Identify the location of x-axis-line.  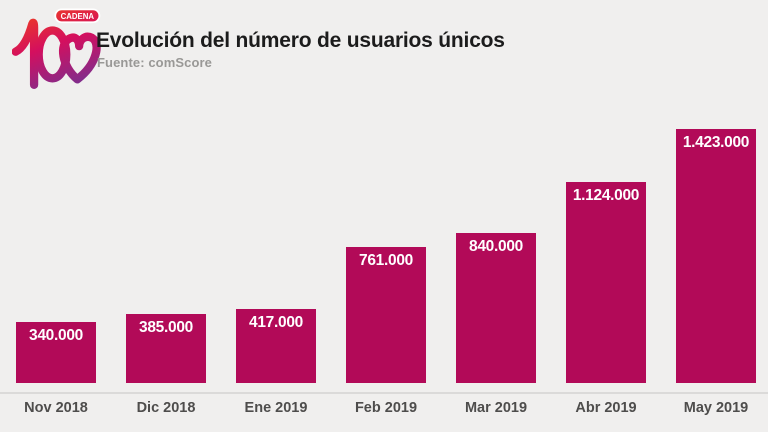
(384, 393).